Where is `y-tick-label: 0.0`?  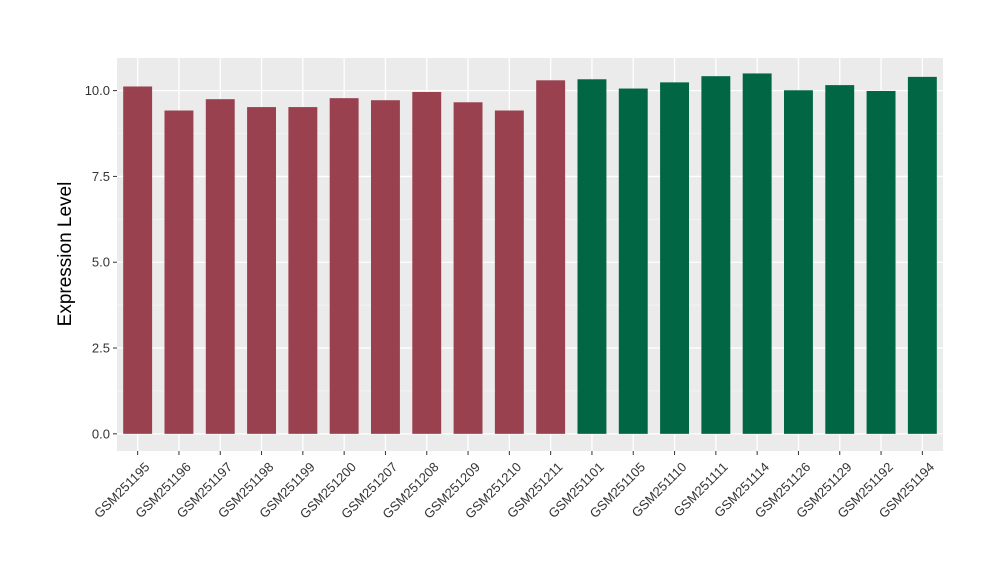
y-tick-label: 0.0 is located at coordinates (101, 433).